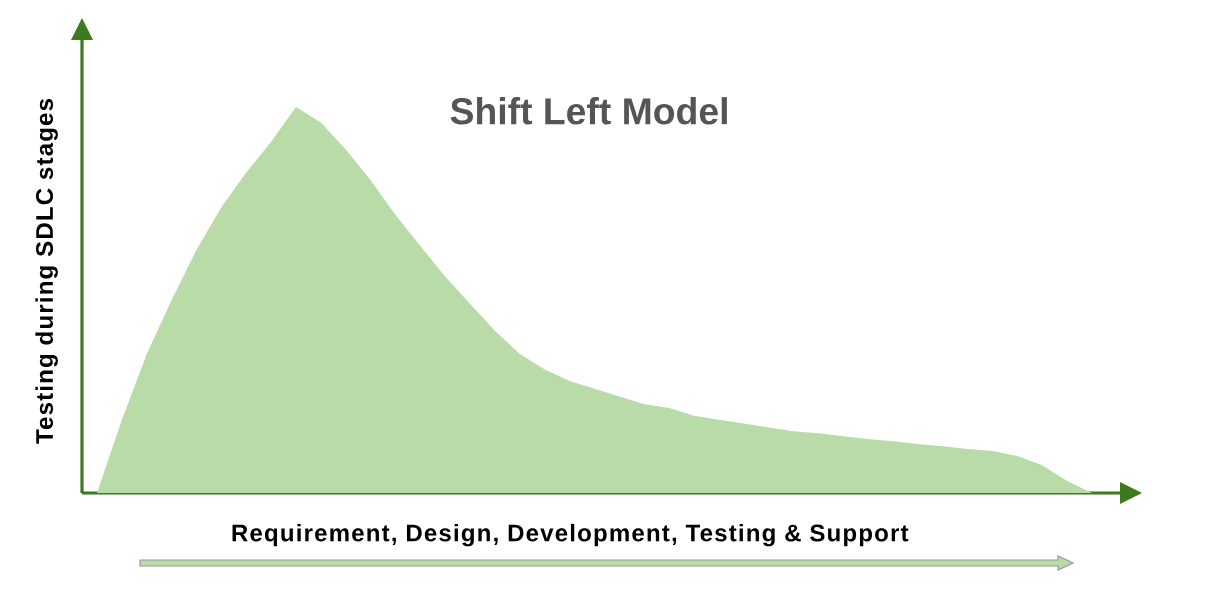 This screenshot has width=1226, height=606. Describe the element at coordinates (588, 111) in the screenshot. I see `chart-title: Shift Left Model` at that location.